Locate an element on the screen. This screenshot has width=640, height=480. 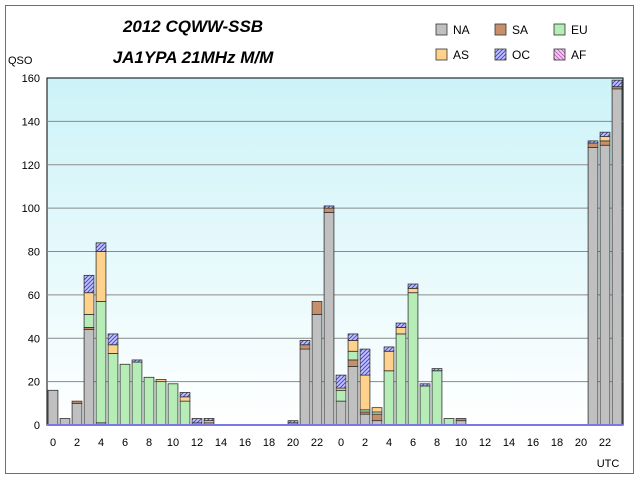
legend-label-na: NA is located at coordinates (461, 30).